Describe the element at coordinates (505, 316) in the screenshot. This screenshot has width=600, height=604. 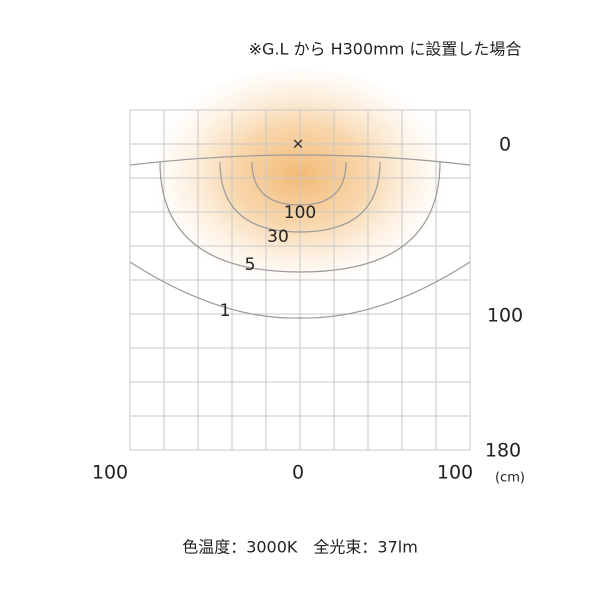
I see `v-axis-label: 100` at that location.